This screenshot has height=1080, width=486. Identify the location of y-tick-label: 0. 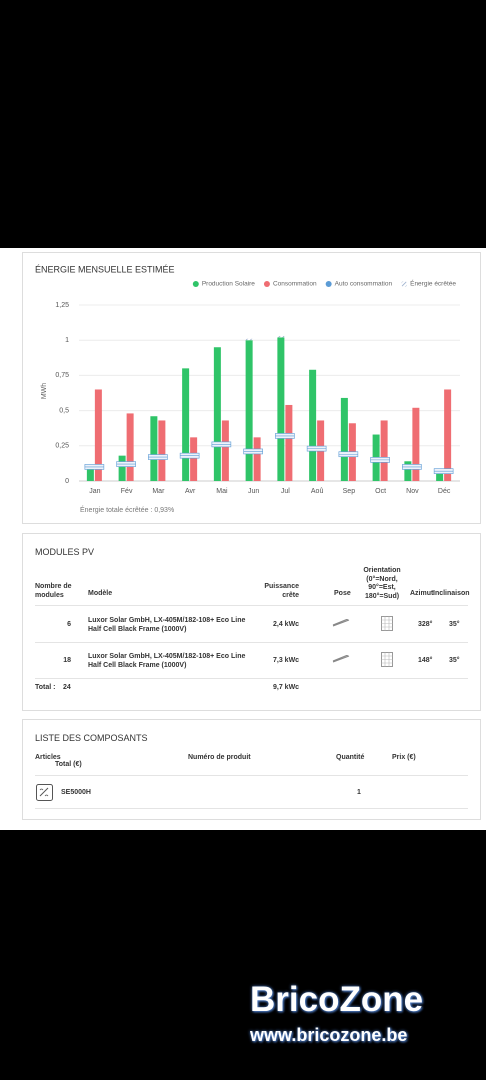
(67, 481).